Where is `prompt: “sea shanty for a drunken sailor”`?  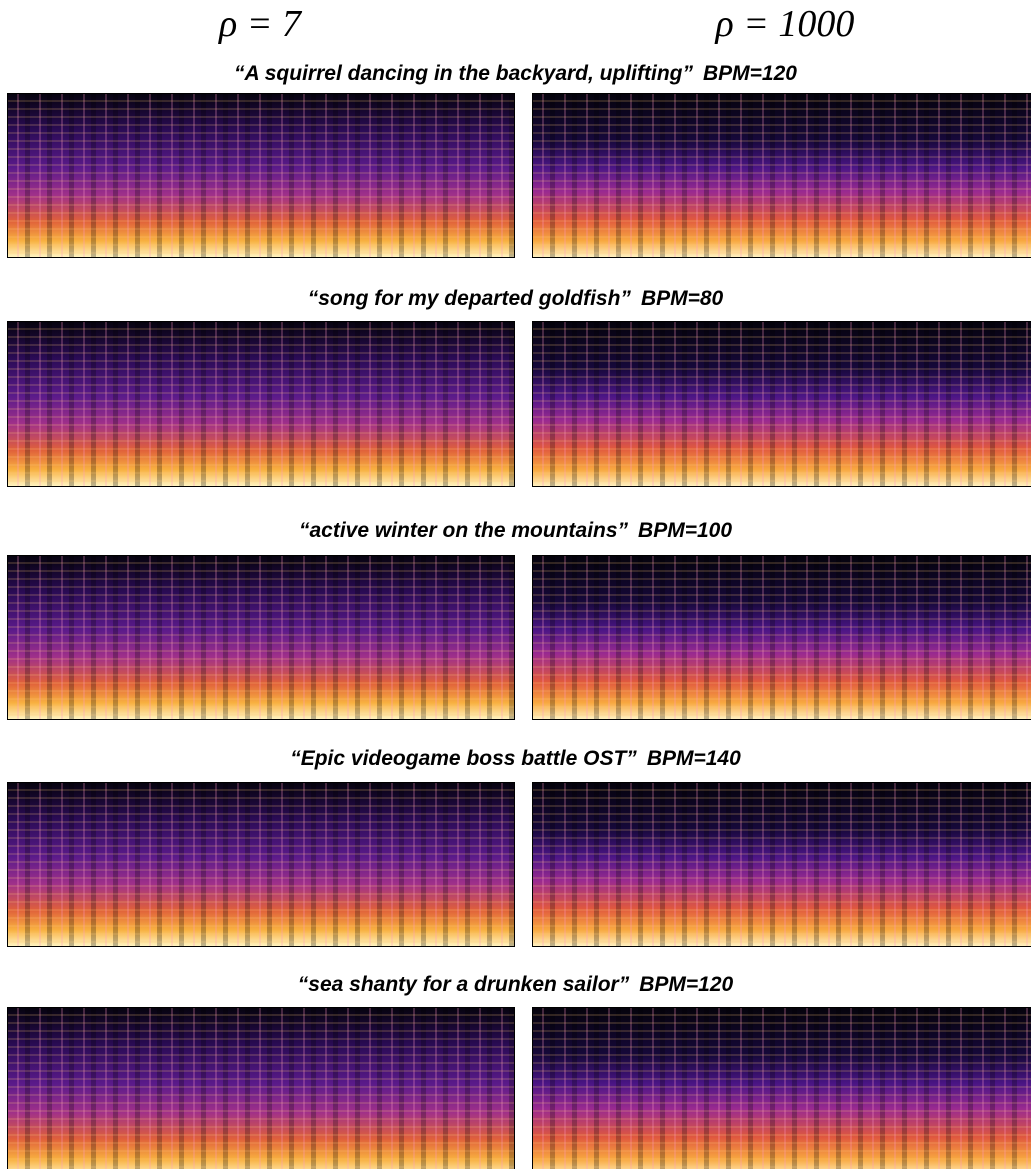 prompt: “sea shanty for a drunken sailor” is located at coordinates (463, 984).